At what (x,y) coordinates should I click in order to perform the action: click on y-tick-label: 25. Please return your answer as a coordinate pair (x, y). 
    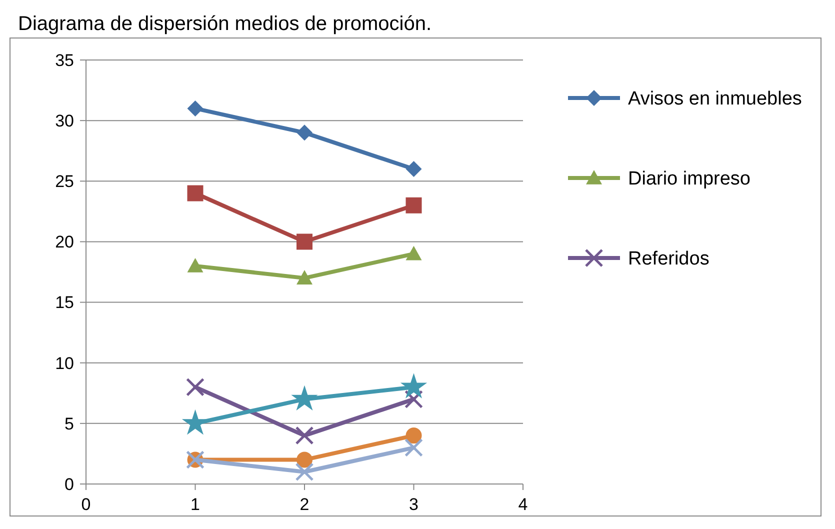
    Looking at the image, I should click on (64, 182).